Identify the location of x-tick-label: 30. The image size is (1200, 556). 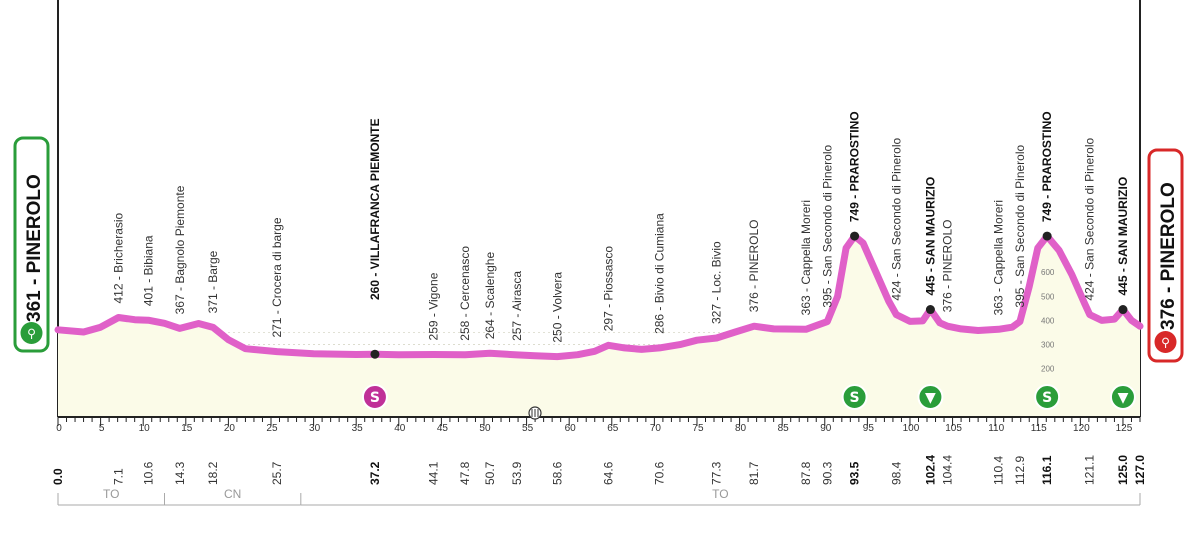
(315, 428).